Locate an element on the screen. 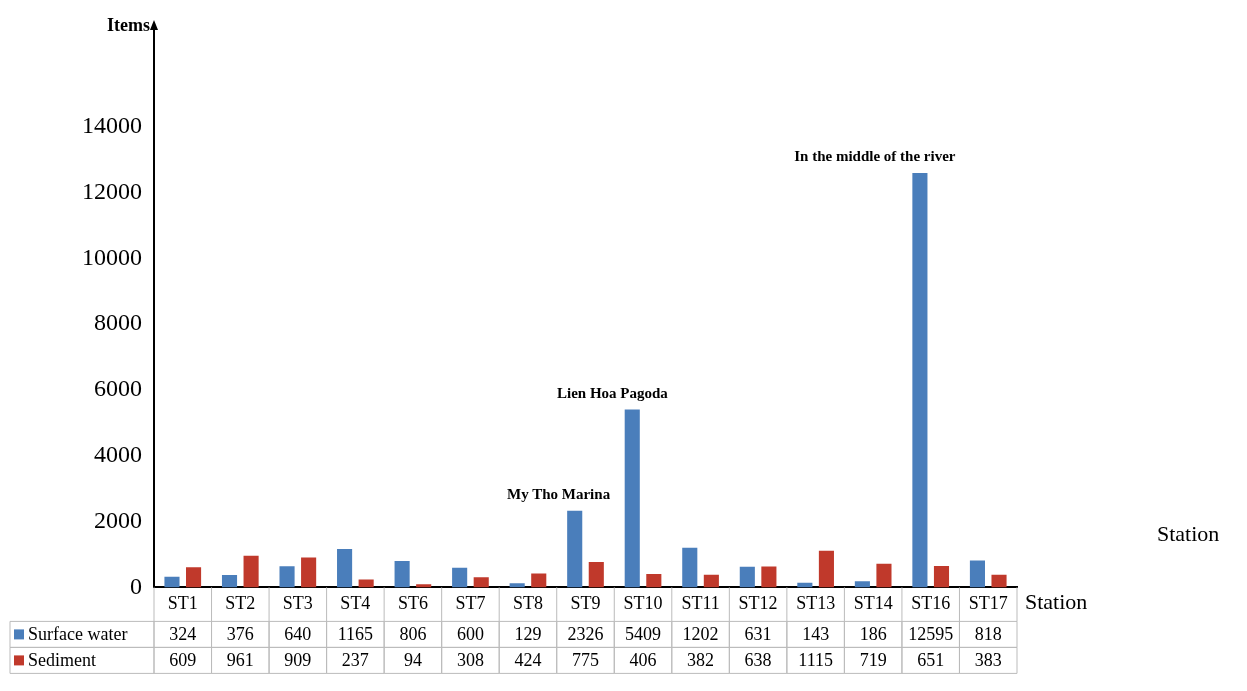 The width and height of the screenshot is (1247, 691). data-label: 600 is located at coordinates (470, 634).